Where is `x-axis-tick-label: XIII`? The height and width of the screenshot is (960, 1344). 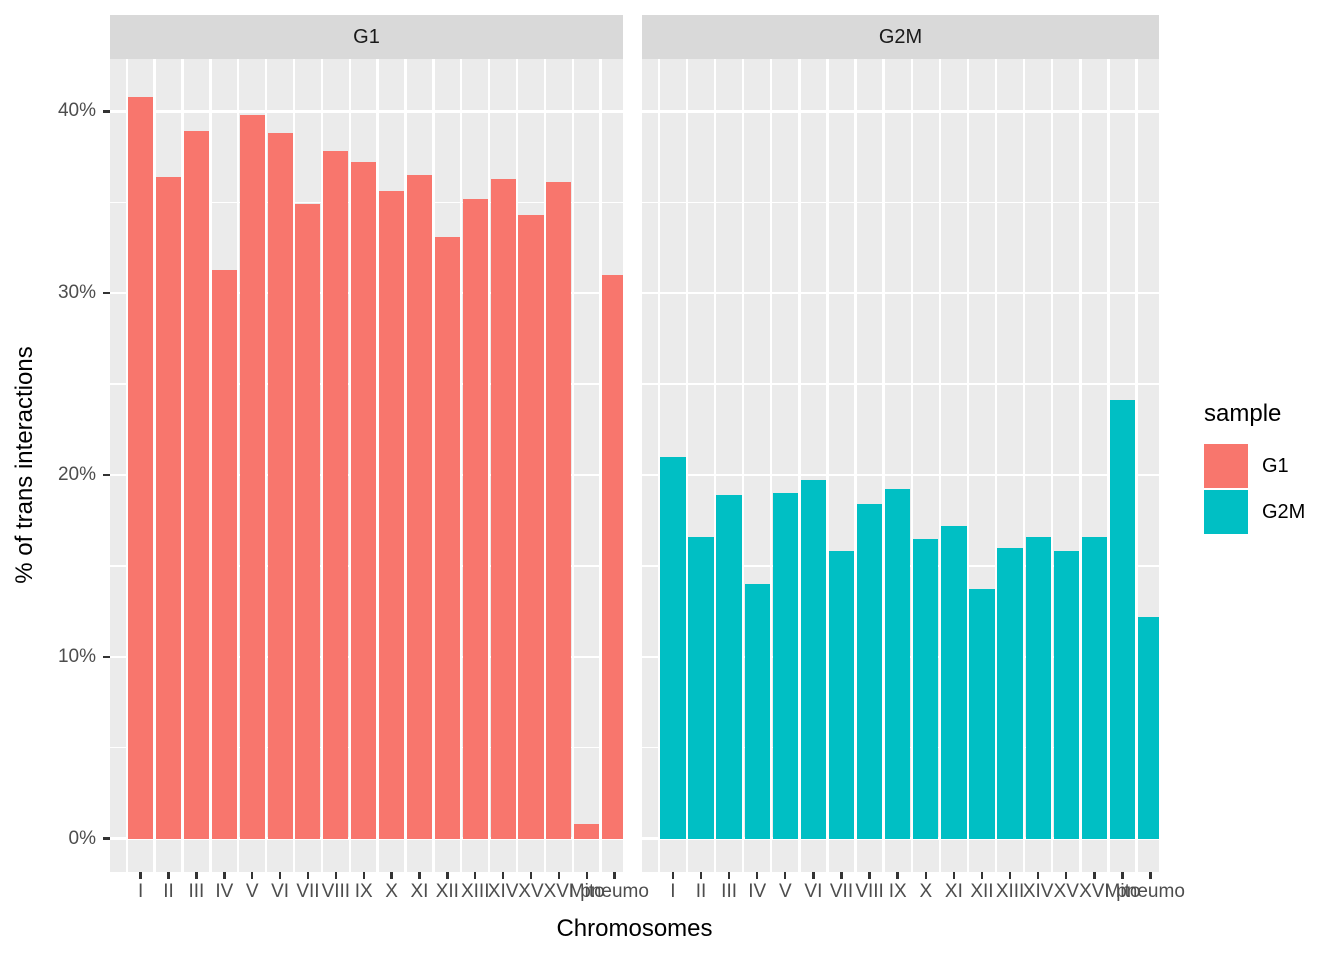
x-axis-tick-label: XIII is located at coordinates (1010, 891).